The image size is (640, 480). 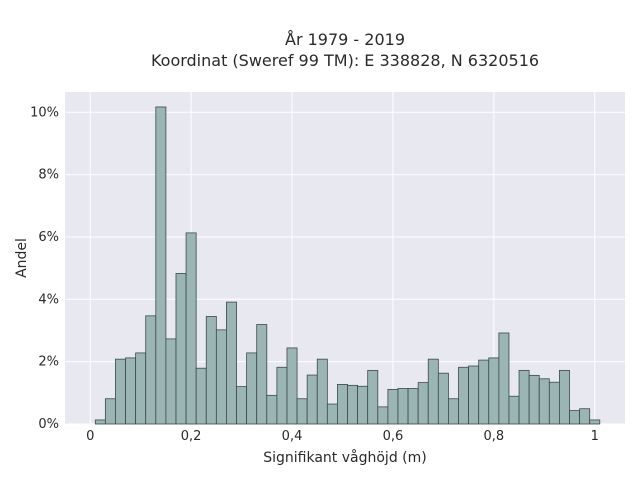 I want to click on y-tick-label: 6%, so click(x=48, y=237).